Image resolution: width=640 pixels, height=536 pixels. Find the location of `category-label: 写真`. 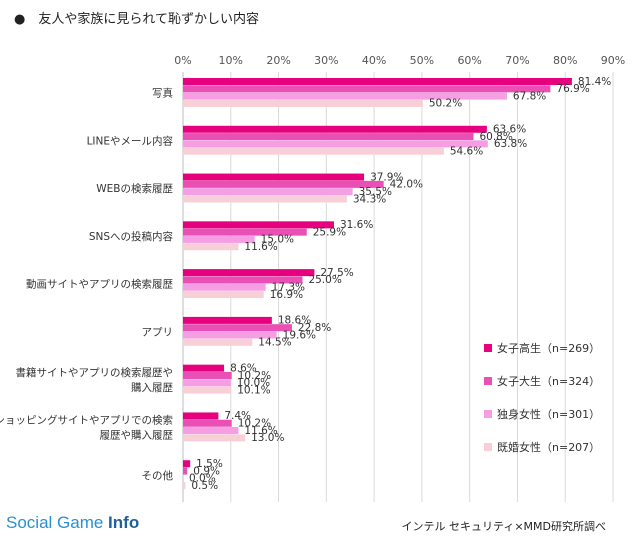

category-label: 写真 is located at coordinates (162, 93).